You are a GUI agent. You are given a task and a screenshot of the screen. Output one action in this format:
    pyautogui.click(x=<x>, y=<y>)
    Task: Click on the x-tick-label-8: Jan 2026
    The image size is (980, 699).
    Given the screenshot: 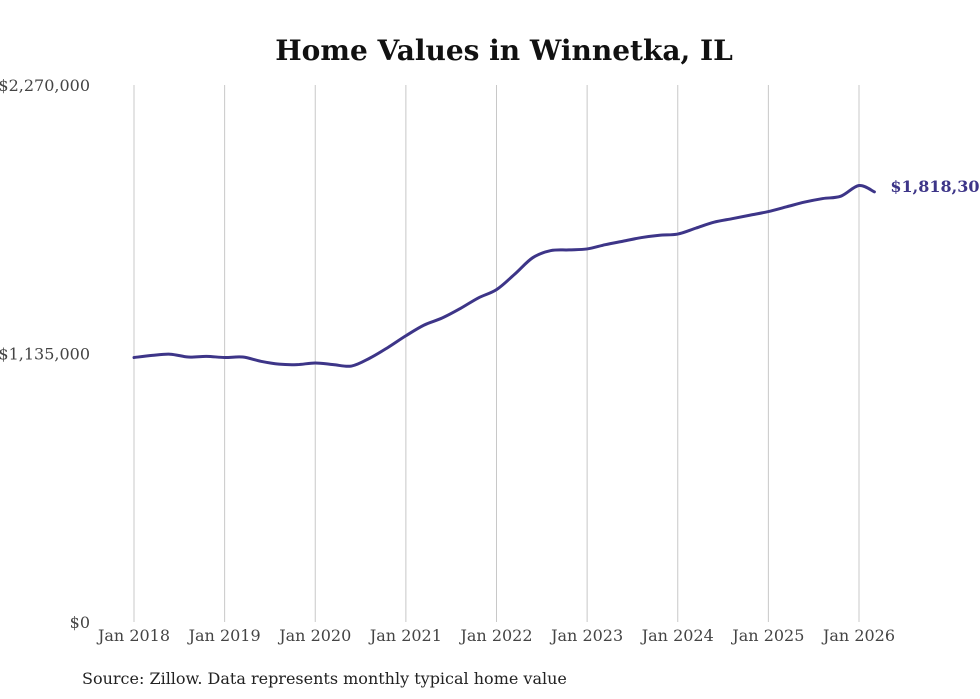 What is the action you would take?
    pyautogui.click(x=858, y=635)
    